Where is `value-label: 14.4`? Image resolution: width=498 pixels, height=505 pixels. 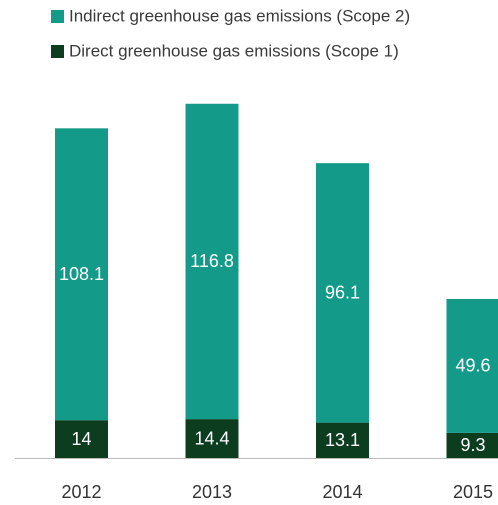 value-label: 14.4 is located at coordinates (211, 438).